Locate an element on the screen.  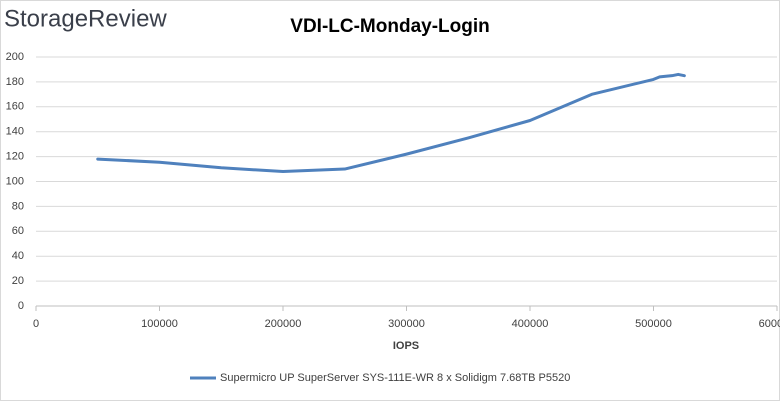
y-tick-label: 140 is located at coordinates (15, 132).